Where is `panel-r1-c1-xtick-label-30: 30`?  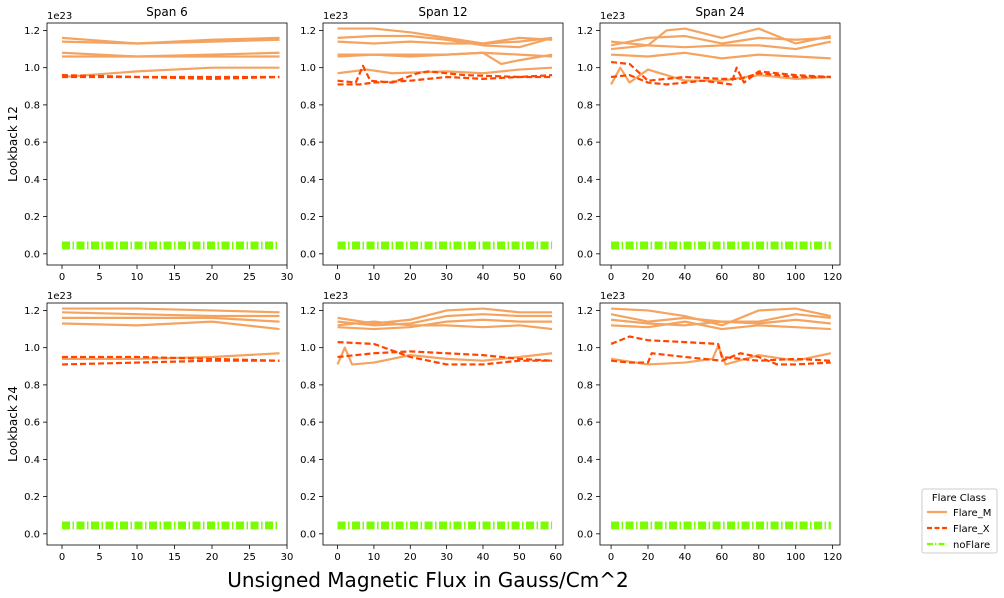
panel-r1-c1-xtick-label-30: 30 is located at coordinates (446, 557).